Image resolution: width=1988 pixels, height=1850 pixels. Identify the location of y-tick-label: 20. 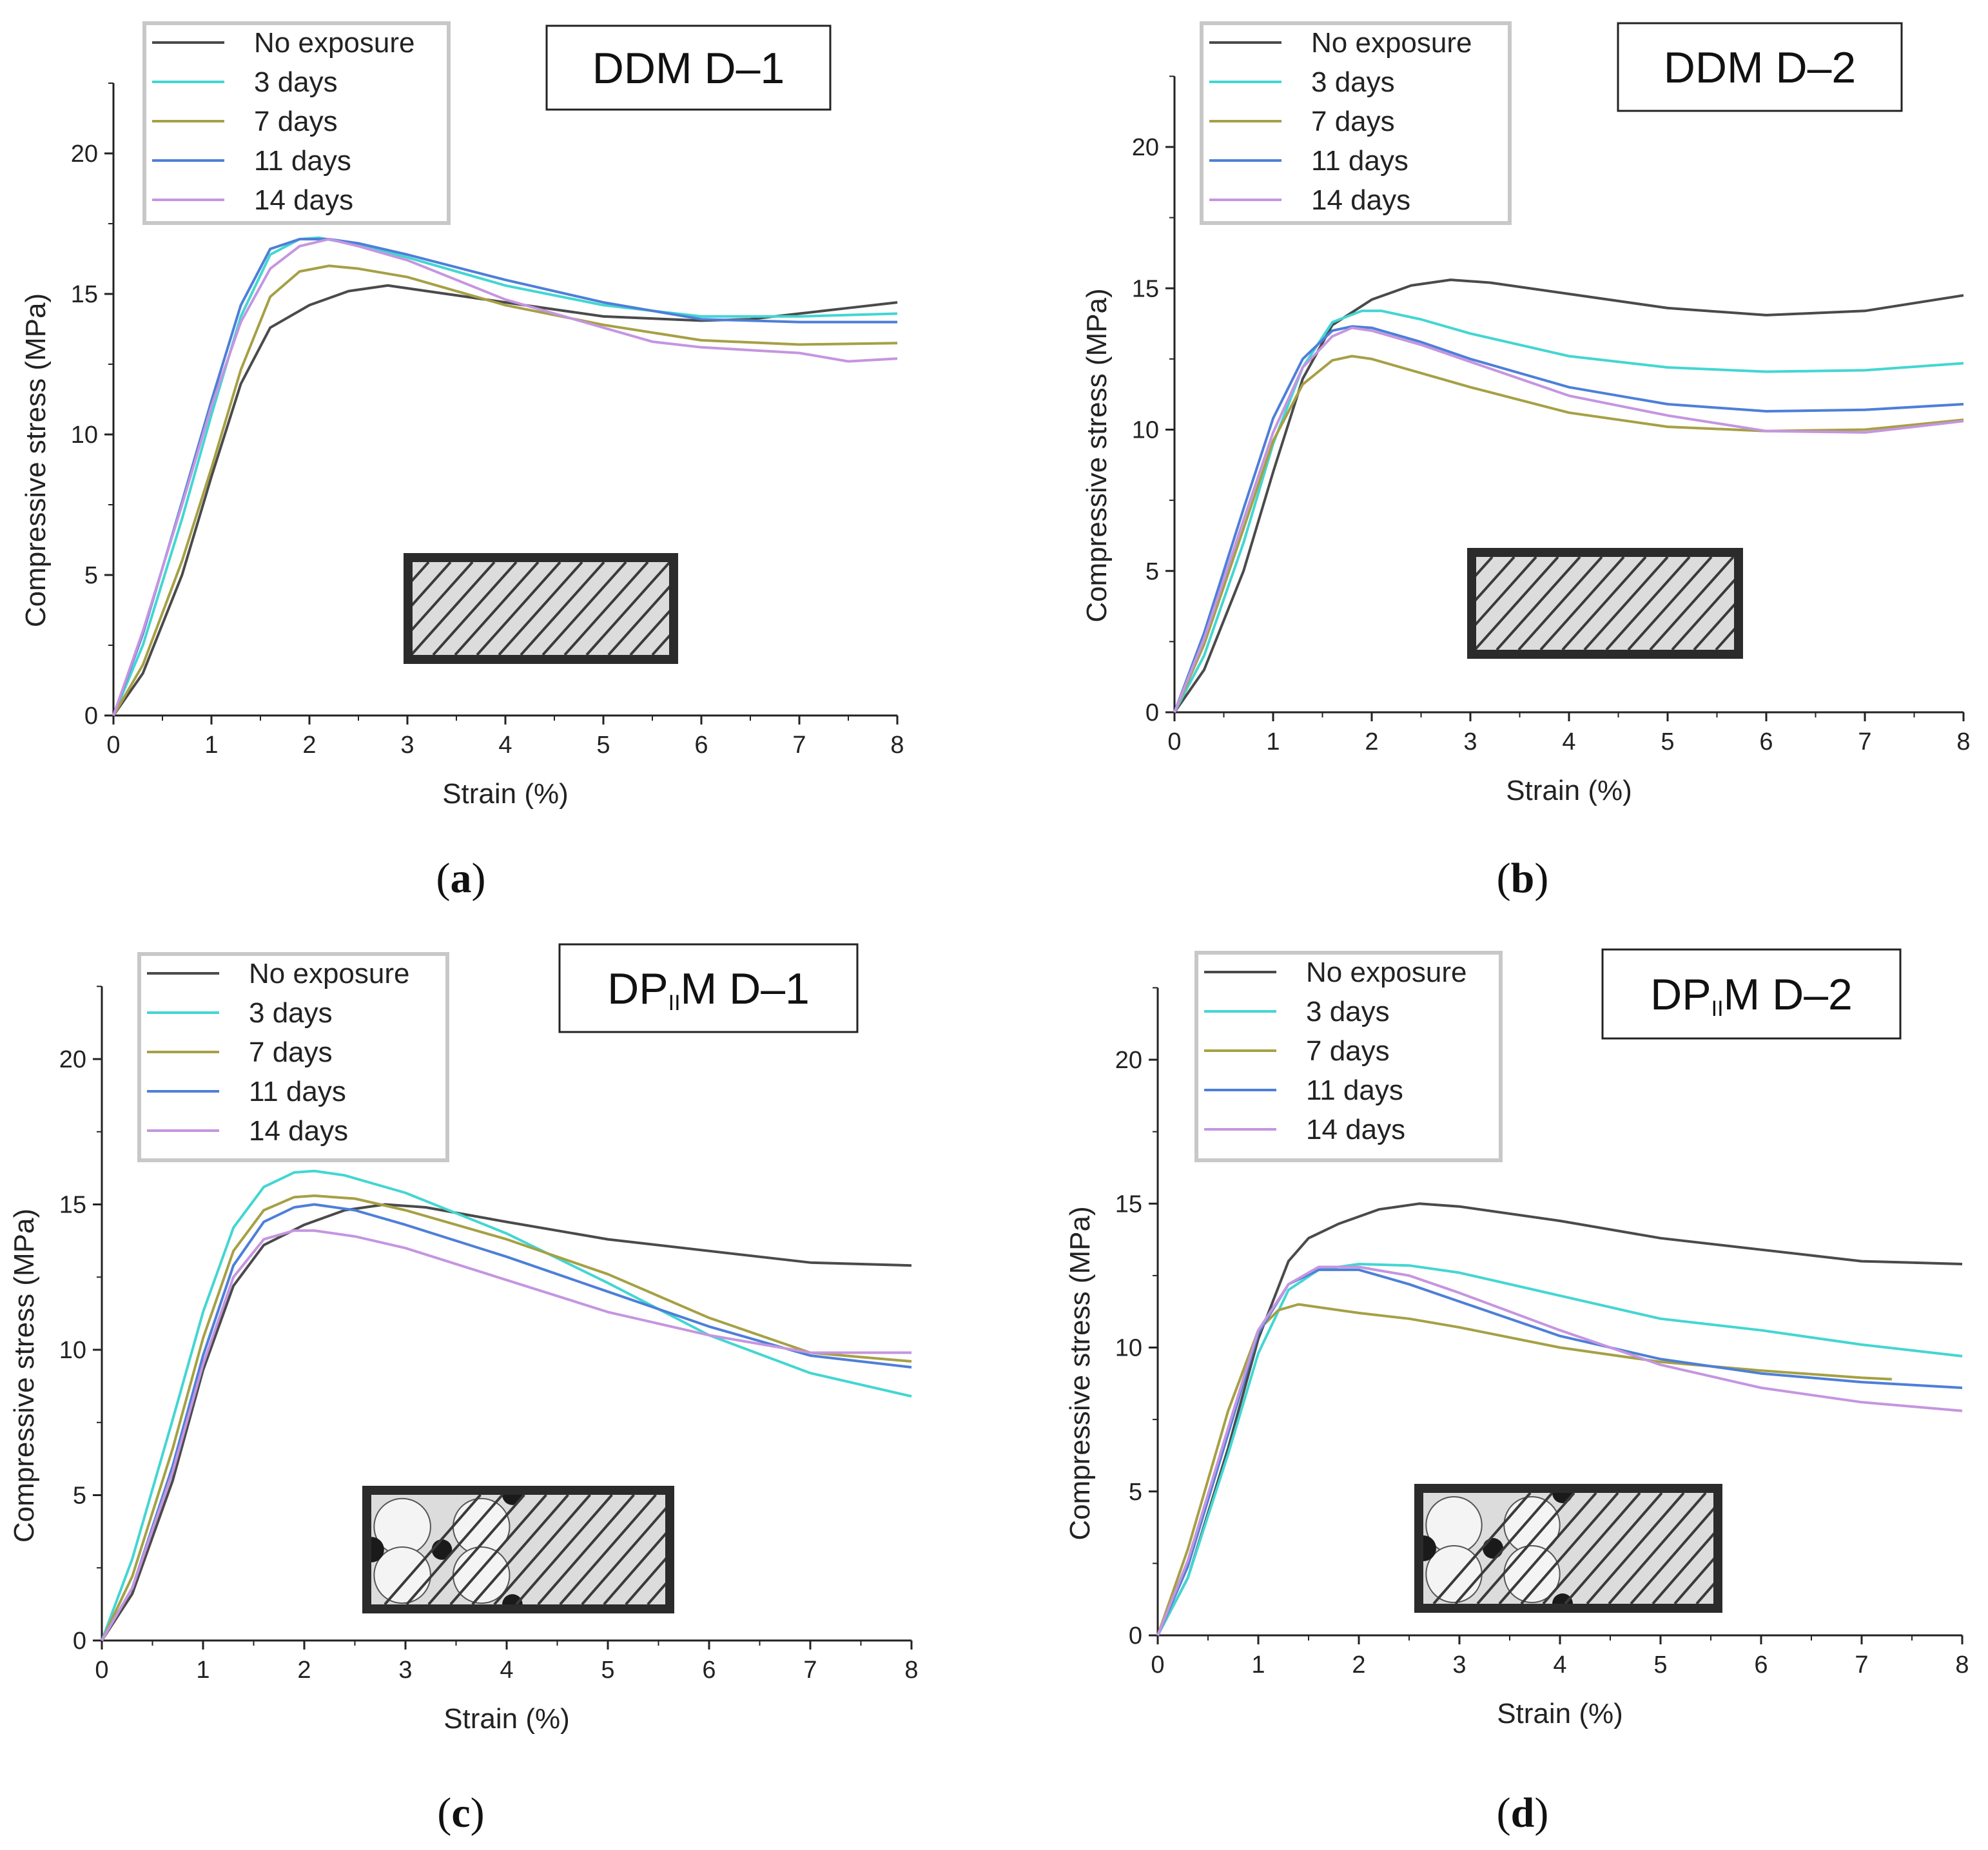
(73, 1059).